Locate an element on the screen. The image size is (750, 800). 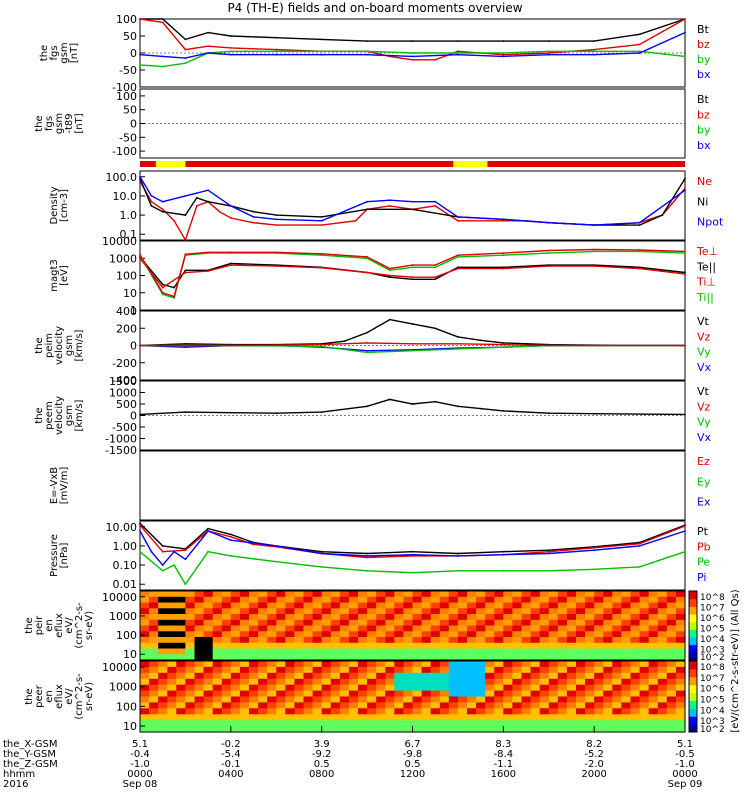
colorbar-label-text: [eV/(cm^2-s-str-eV)] (All Qs) is located at coordinates (735, 660).